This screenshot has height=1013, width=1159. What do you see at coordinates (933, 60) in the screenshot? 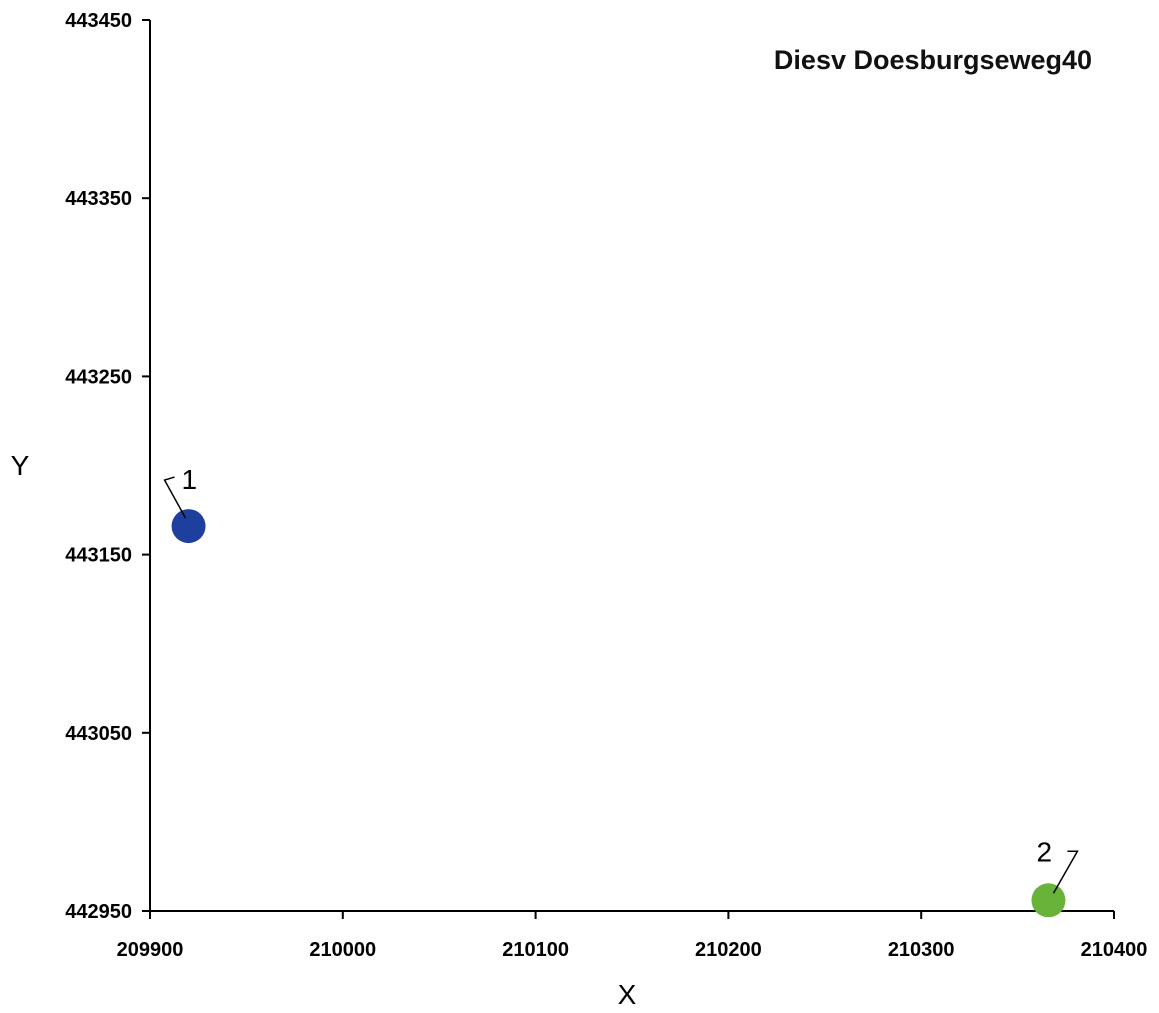
I see `chart-title: Diesv Doesburgseweg40` at bounding box center [933, 60].